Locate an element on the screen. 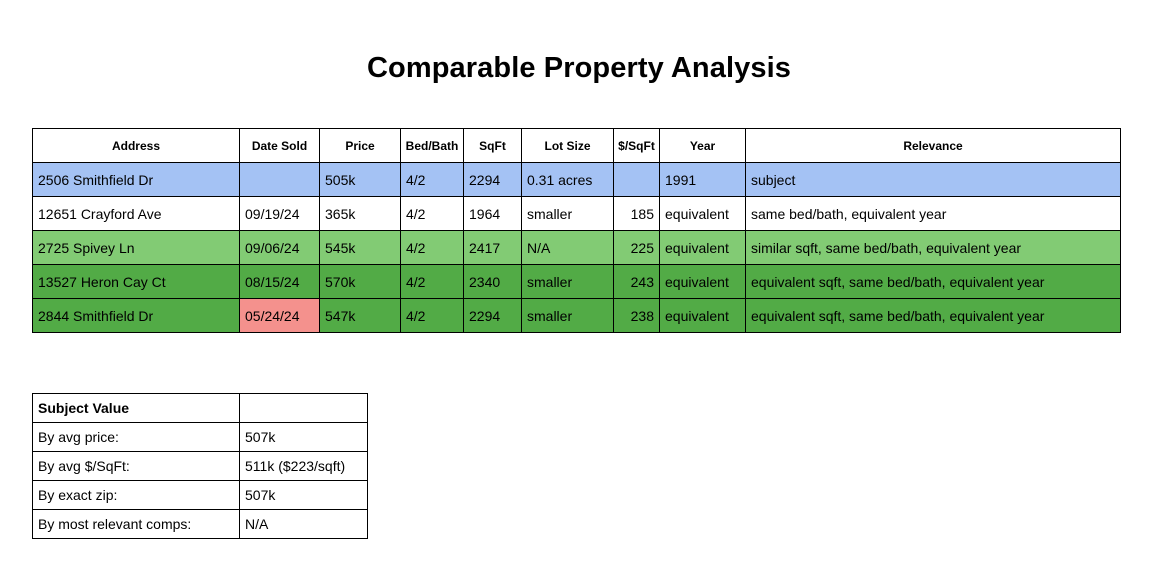 Image resolution: width=1167 pixels, height=583 pixels. cell-sqft: 2340 is located at coordinates (492, 281).